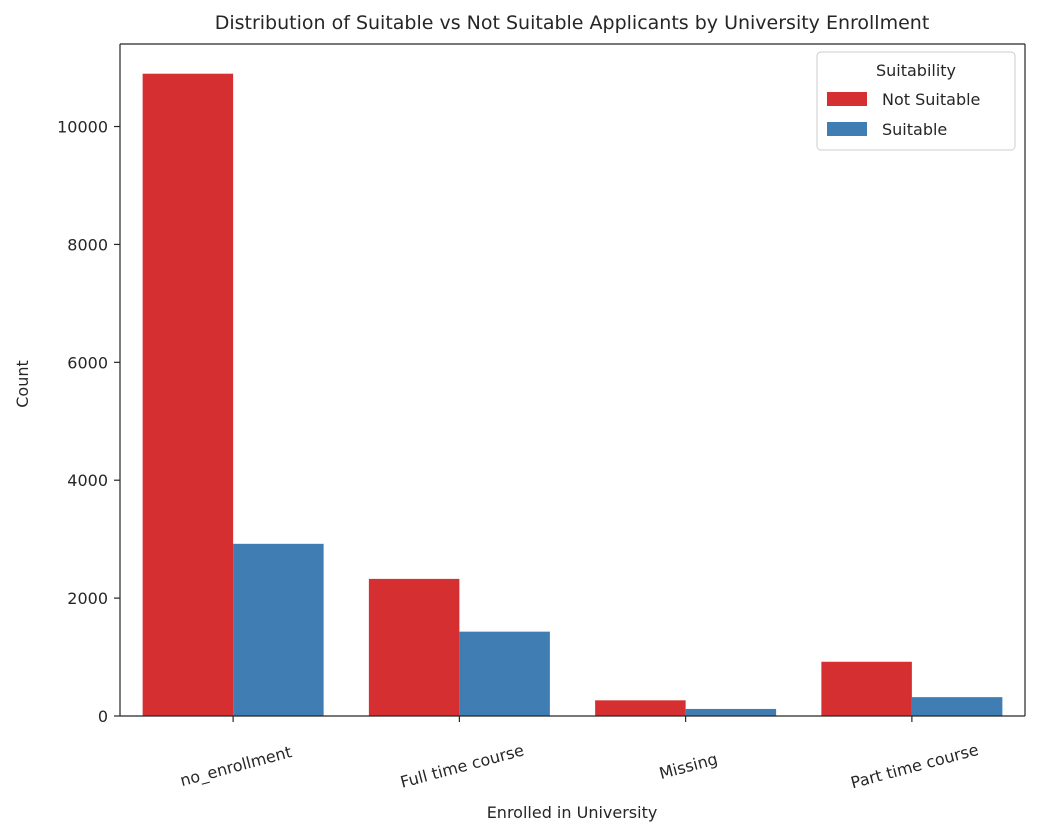 This screenshot has width=1041, height=830. Describe the element at coordinates (572, 812) in the screenshot. I see `x-axis-label: Enrolled in University` at that location.